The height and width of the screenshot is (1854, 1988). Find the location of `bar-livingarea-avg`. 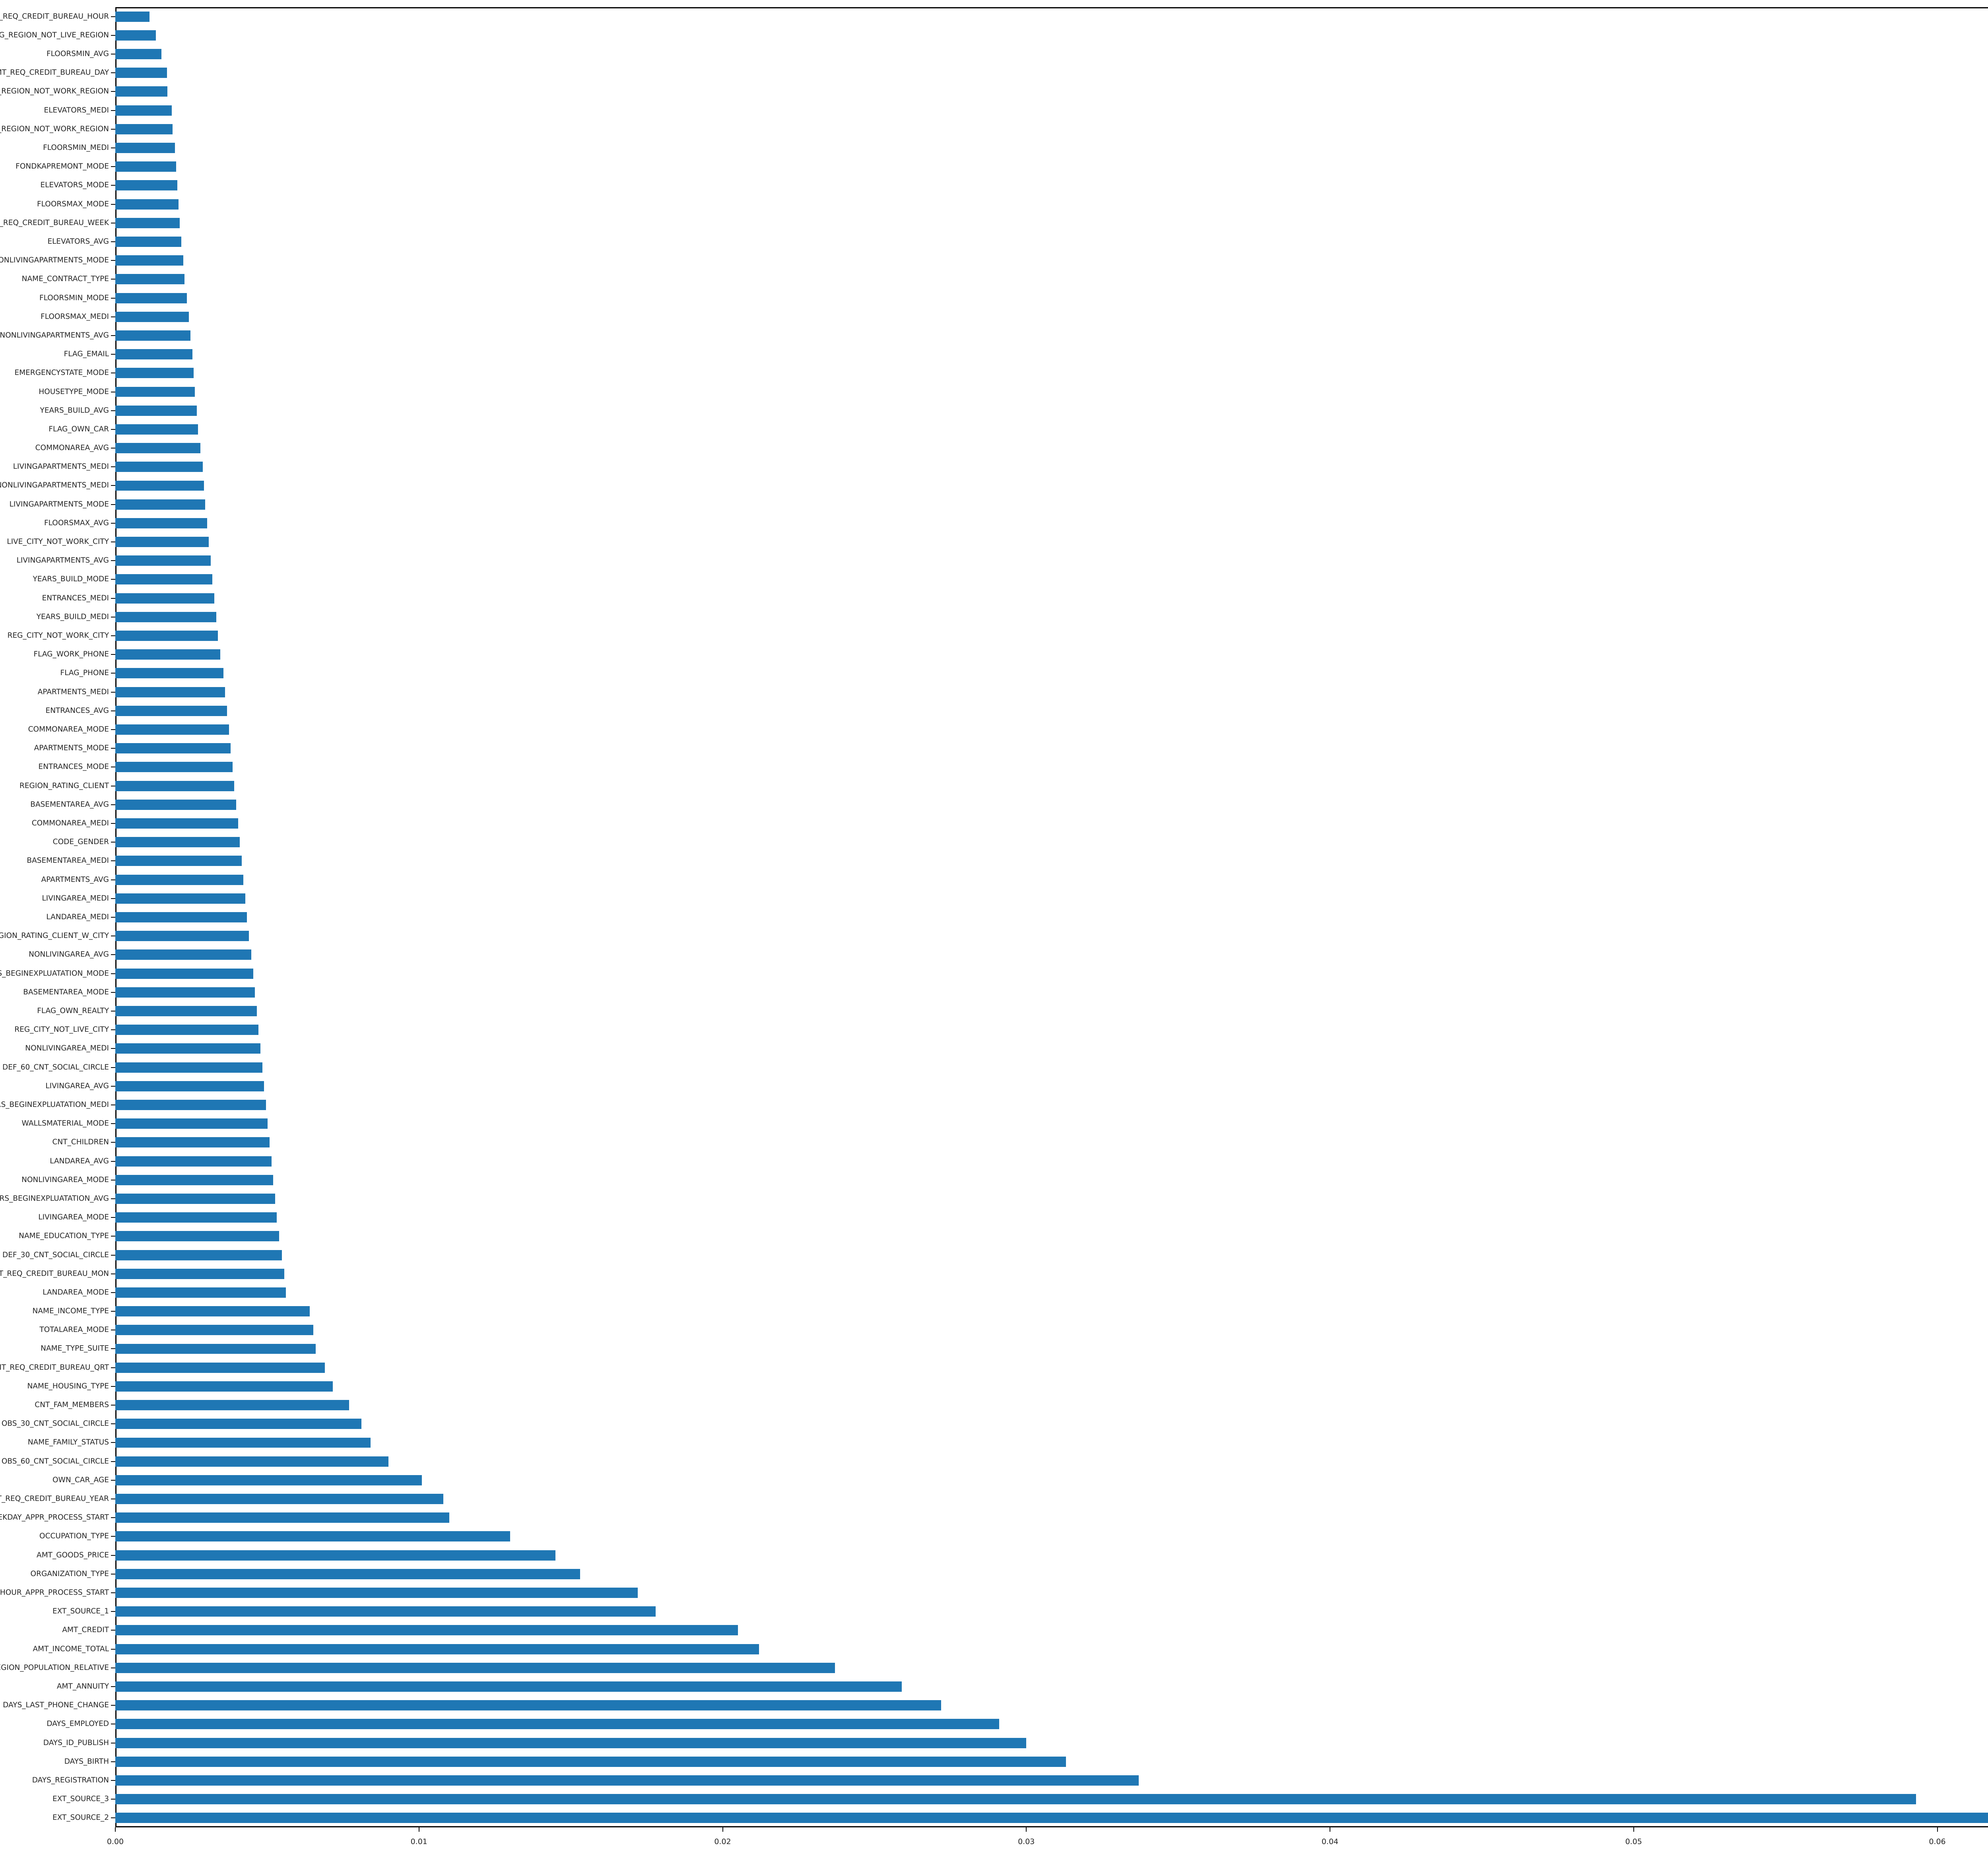

bar-livingarea-avg is located at coordinates (189, 1086).